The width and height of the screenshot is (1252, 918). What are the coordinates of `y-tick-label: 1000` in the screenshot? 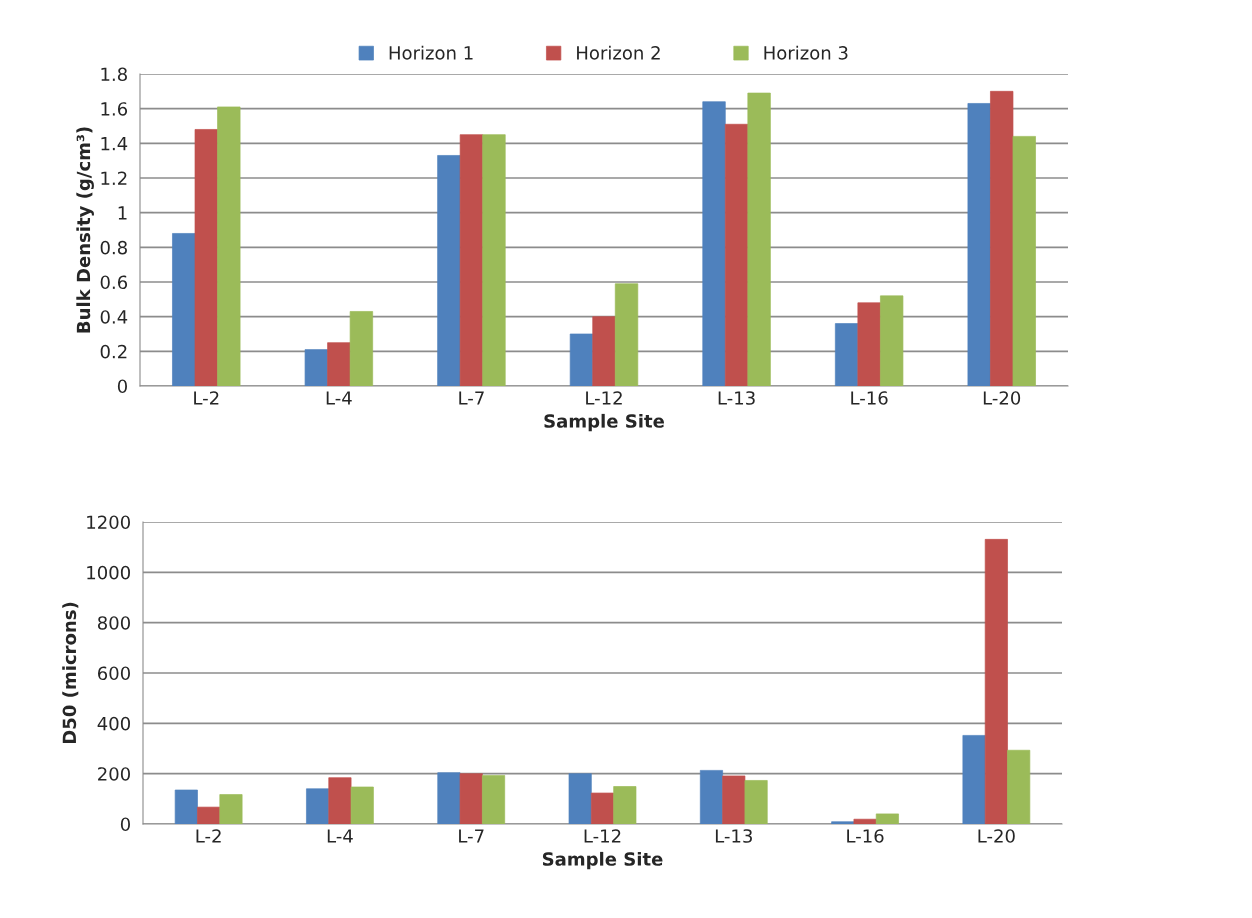 It's located at (108, 572).